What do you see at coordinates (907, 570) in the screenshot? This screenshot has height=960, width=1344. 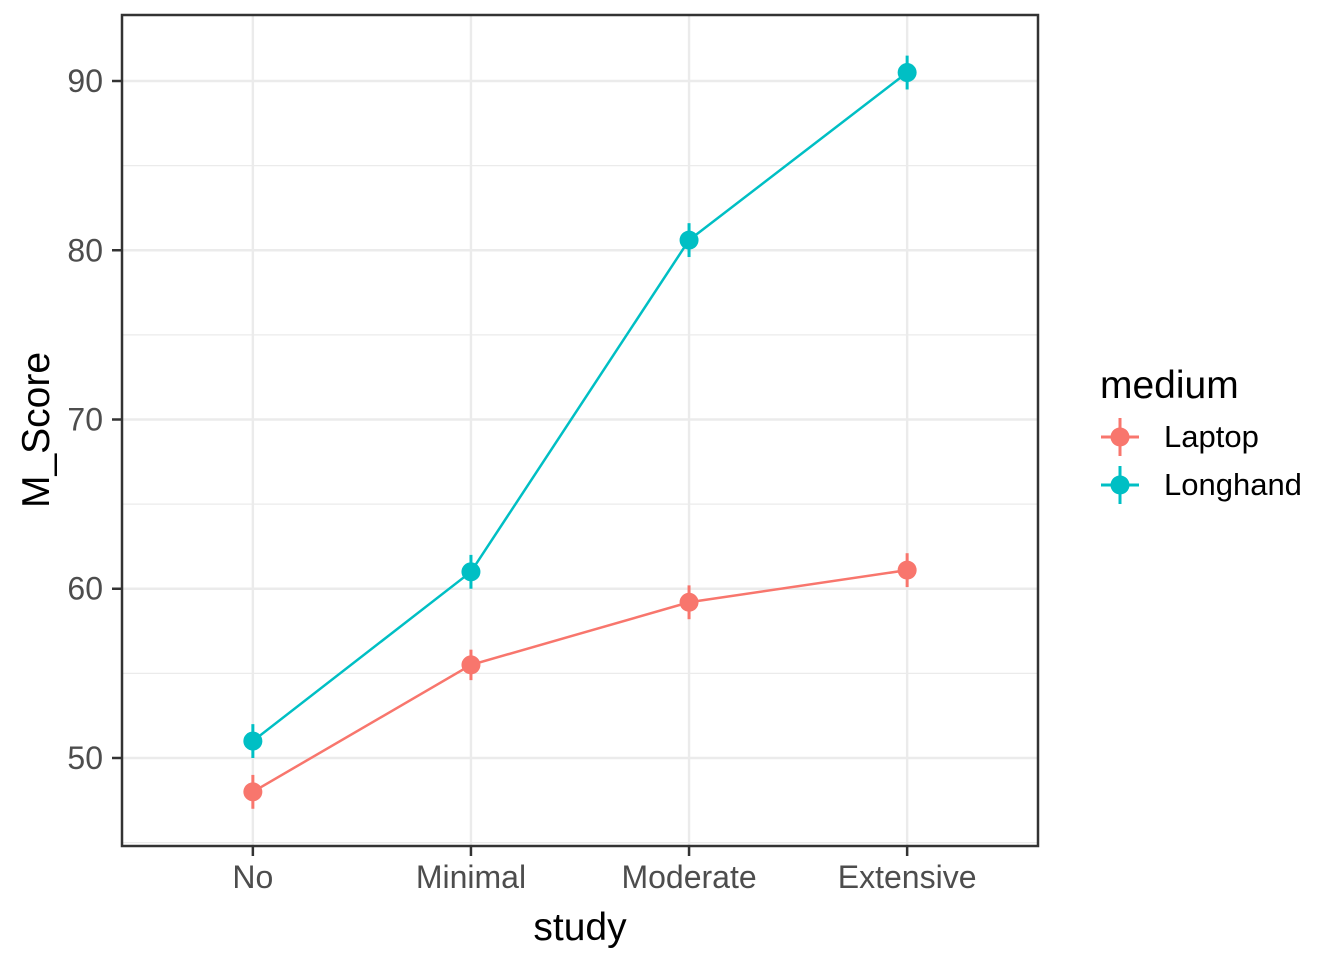 I see `data-point-laptop-extensive` at bounding box center [907, 570].